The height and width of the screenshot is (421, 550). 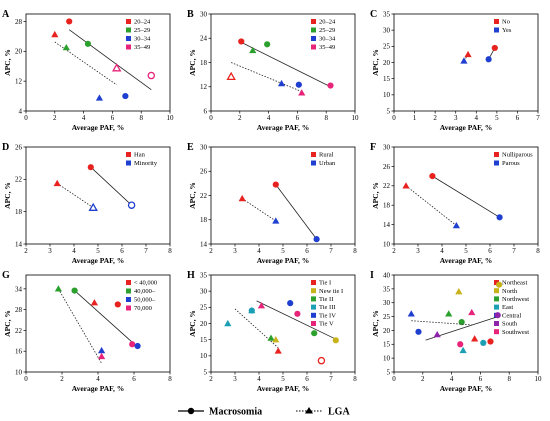 What do you see at coordinates (327, 47) in the screenshot?
I see `legend-label: 35–49` at bounding box center [327, 47].